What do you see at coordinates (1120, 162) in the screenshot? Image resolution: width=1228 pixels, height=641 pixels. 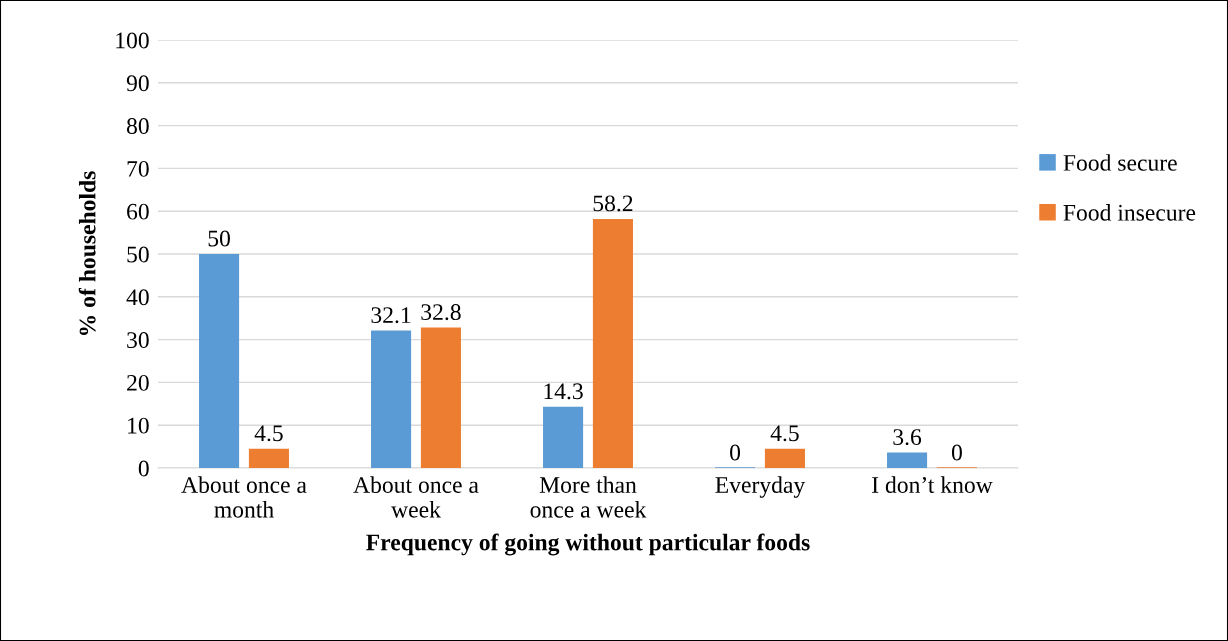 I see `legend-label: Food secure` at bounding box center [1120, 162].